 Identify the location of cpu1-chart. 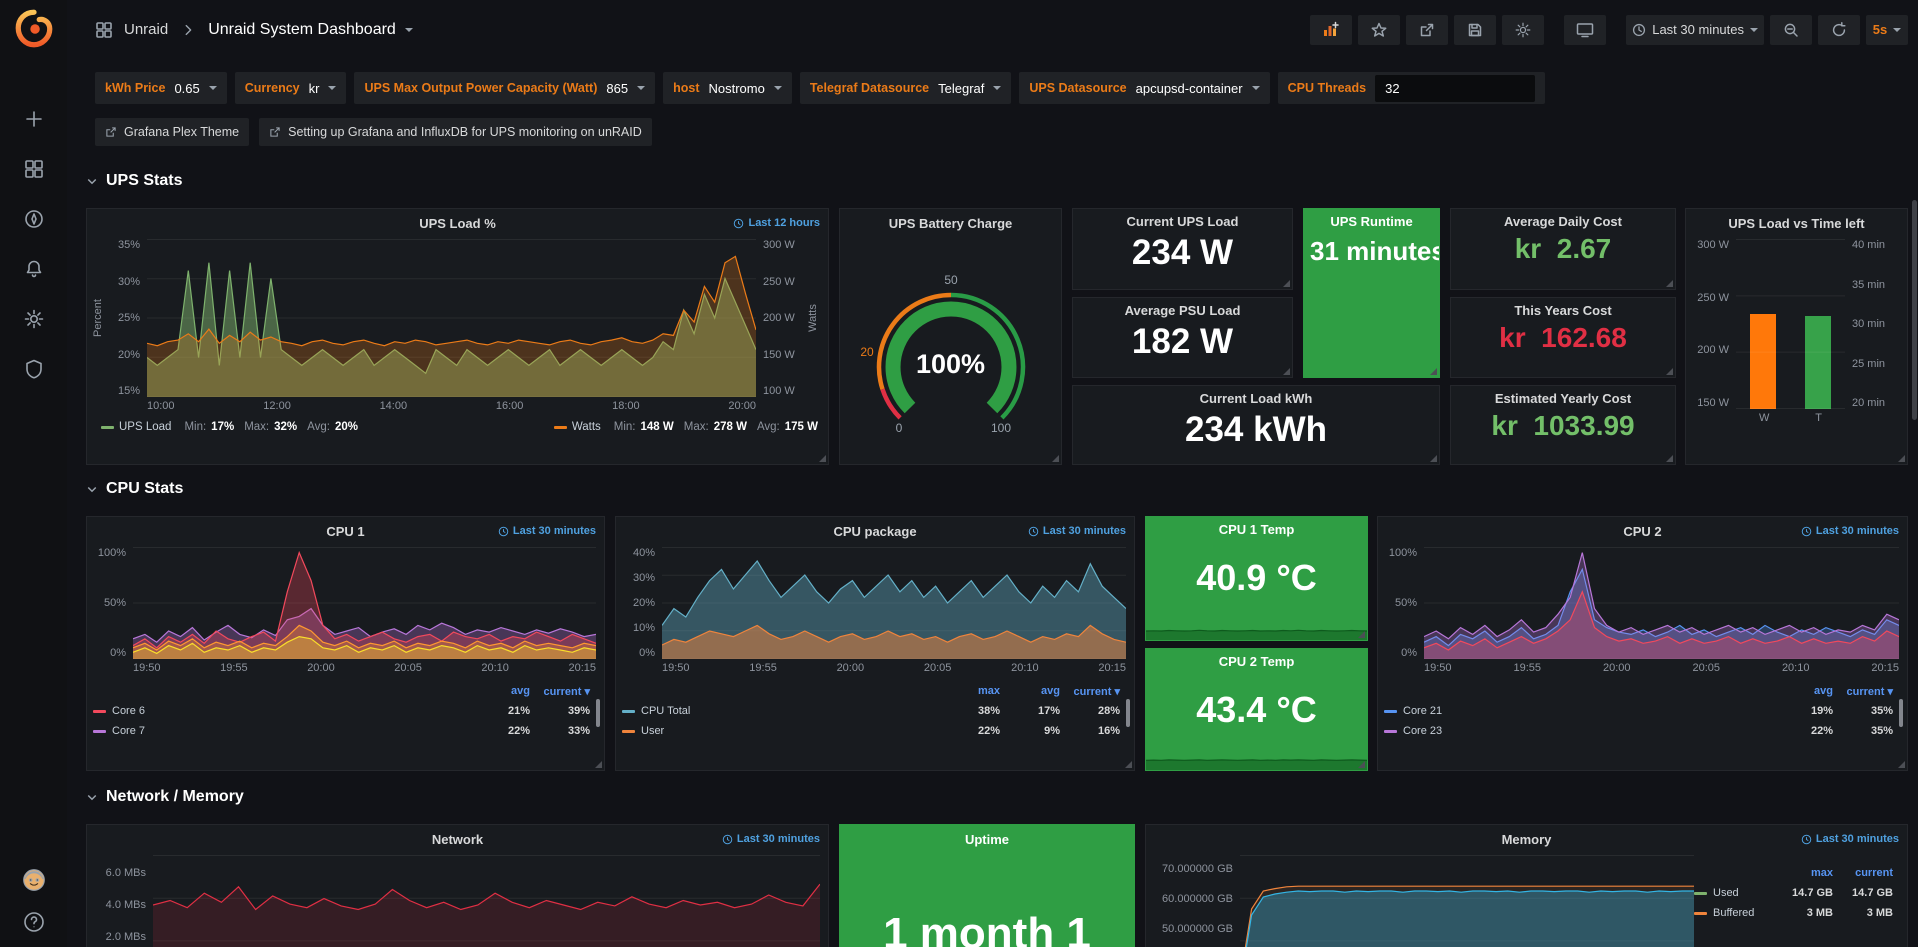
(364, 603).